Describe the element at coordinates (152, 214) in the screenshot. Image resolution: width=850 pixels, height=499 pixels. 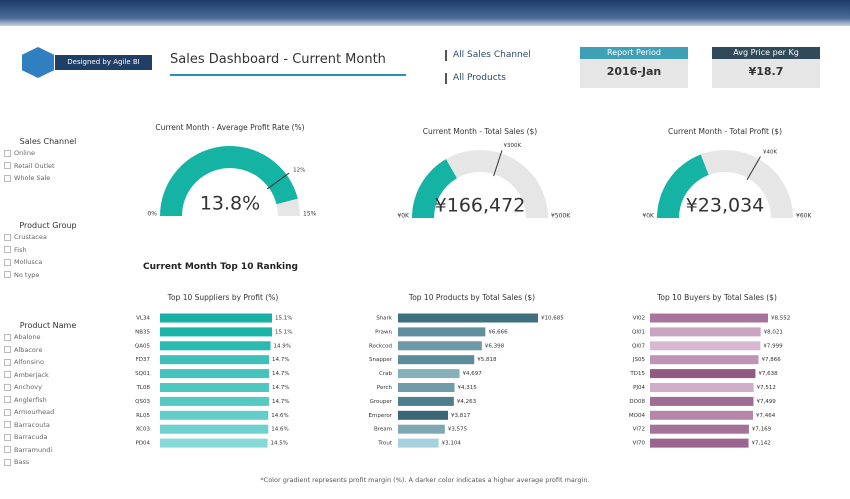
I see `gauge-tick-label: 0%` at that location.